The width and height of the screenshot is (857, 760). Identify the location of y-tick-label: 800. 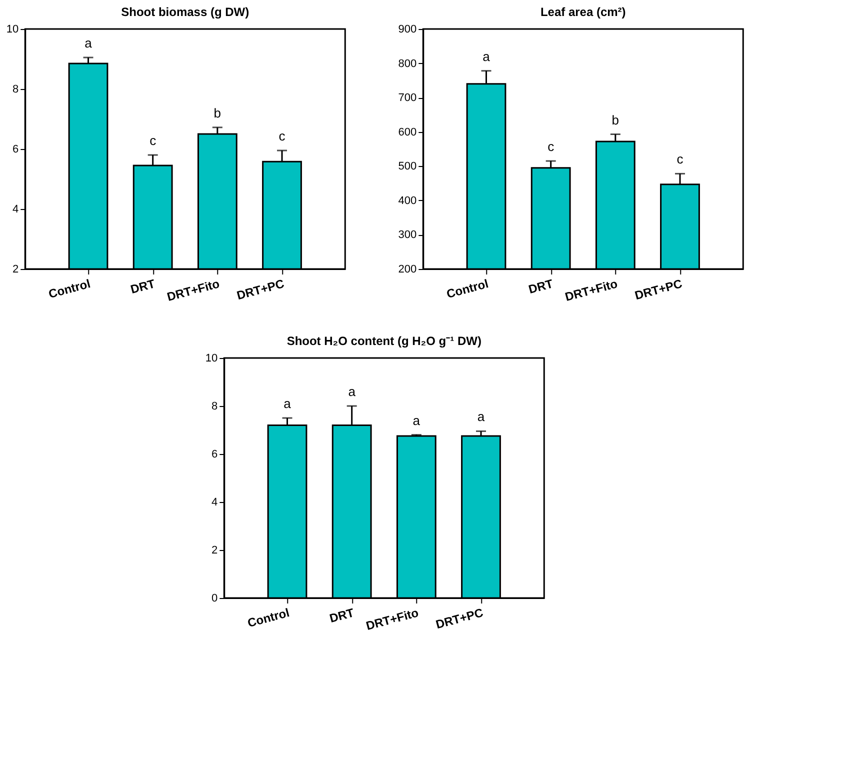
(407, 64).